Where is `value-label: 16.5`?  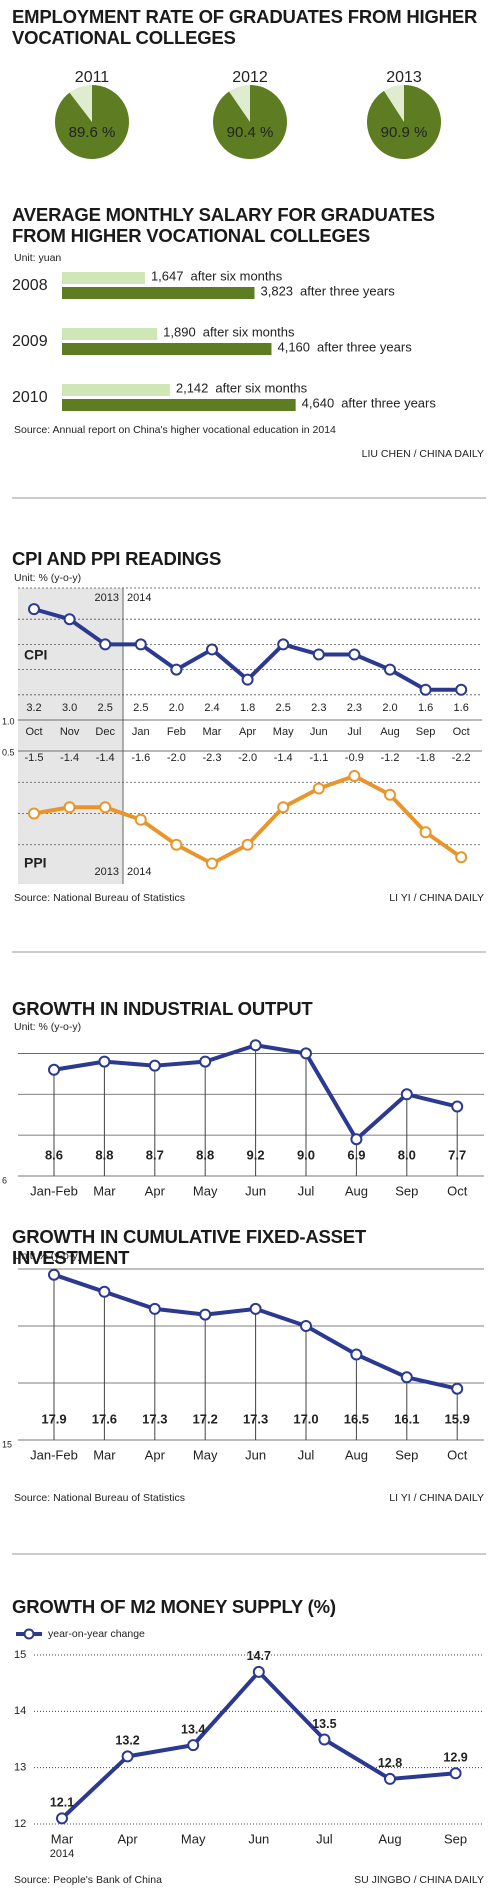
value-label: 16.5 is located at coordinates (356, 1418).